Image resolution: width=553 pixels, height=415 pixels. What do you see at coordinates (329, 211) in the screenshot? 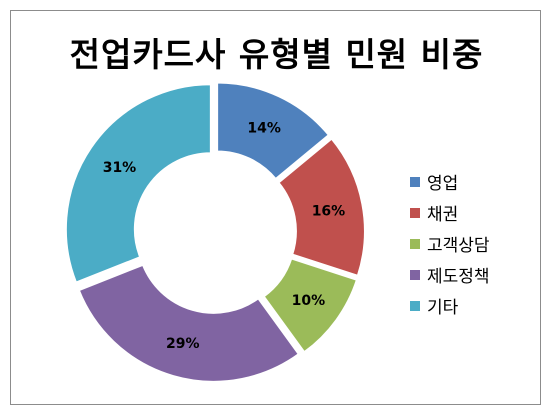
I see `data-label-2: 16%` at bounding box center [329, 211].